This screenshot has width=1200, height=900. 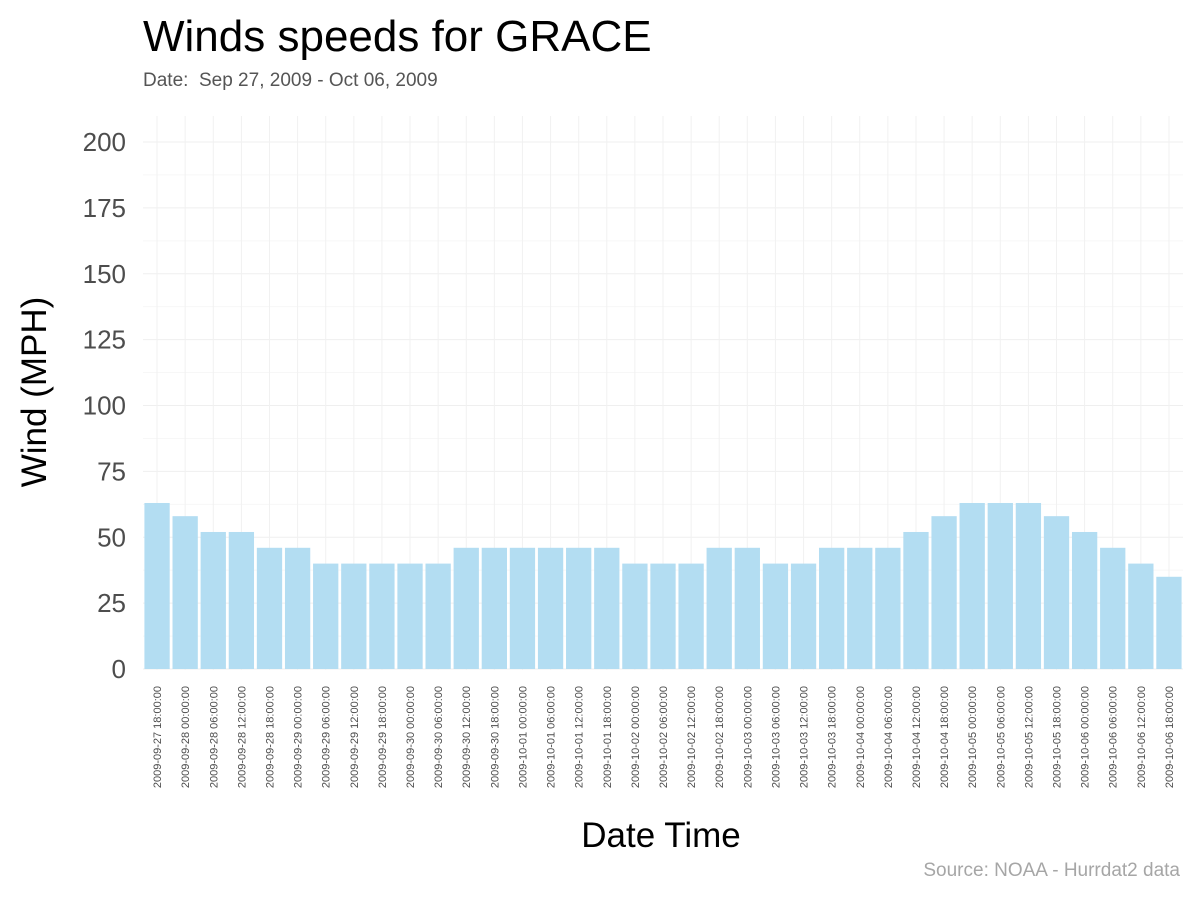 I want to click on x-tick-label: 2009-10-03 18:00:00, so click(x=833, y=737).